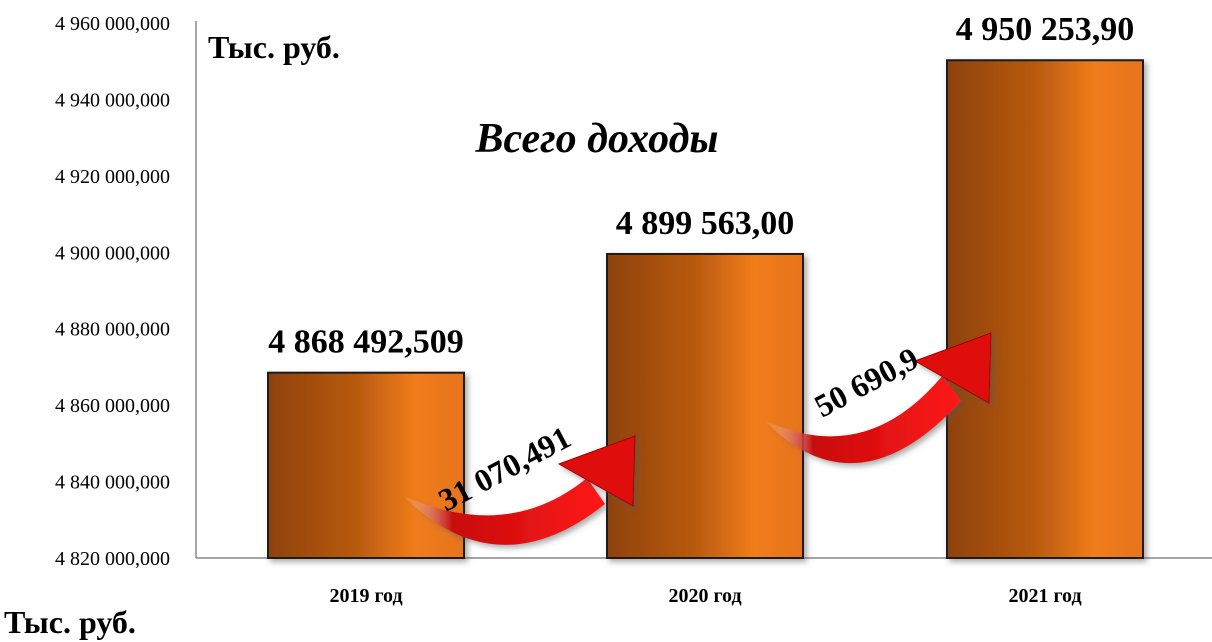 The width and height of the screenshot is (1212, 642). What do you see at coordinates (112, 100) in the screenshot?
I see `y-tick-label: 4 940 000,000` at bounding box center [112, 100].